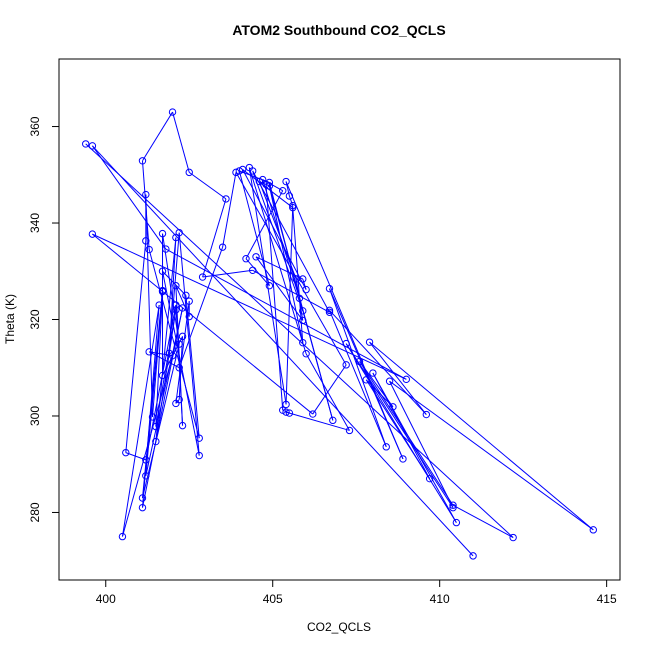  What do you see at coordinates (440, 599) in the screenshot?
I see `x-tick-label: 410` at bounding box center [440, 599].